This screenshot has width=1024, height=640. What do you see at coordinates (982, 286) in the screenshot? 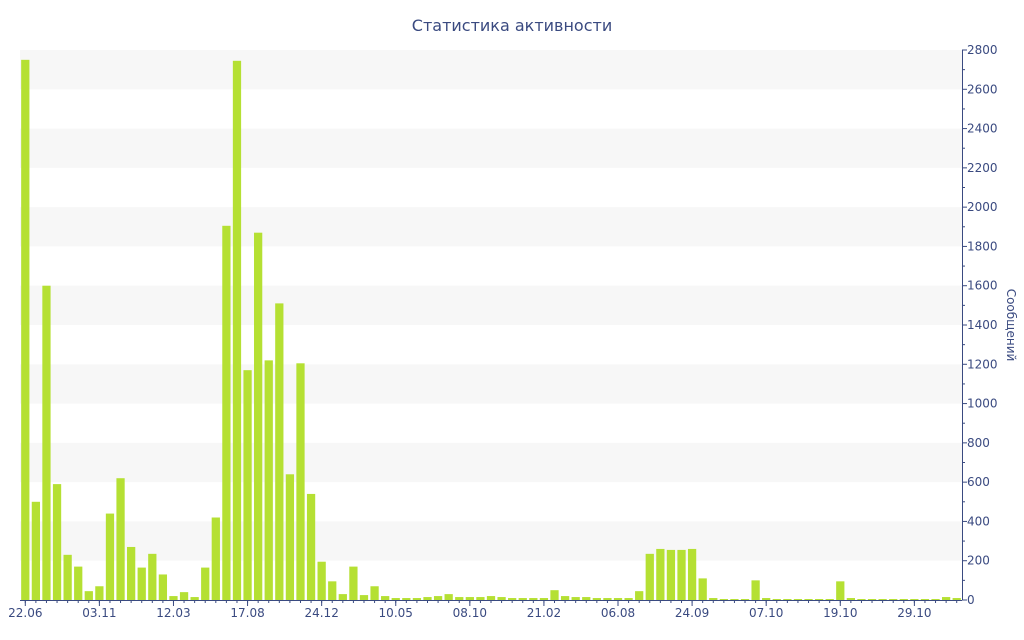
I see `y-tick-label: 1600` at bounding box center [982, 286].